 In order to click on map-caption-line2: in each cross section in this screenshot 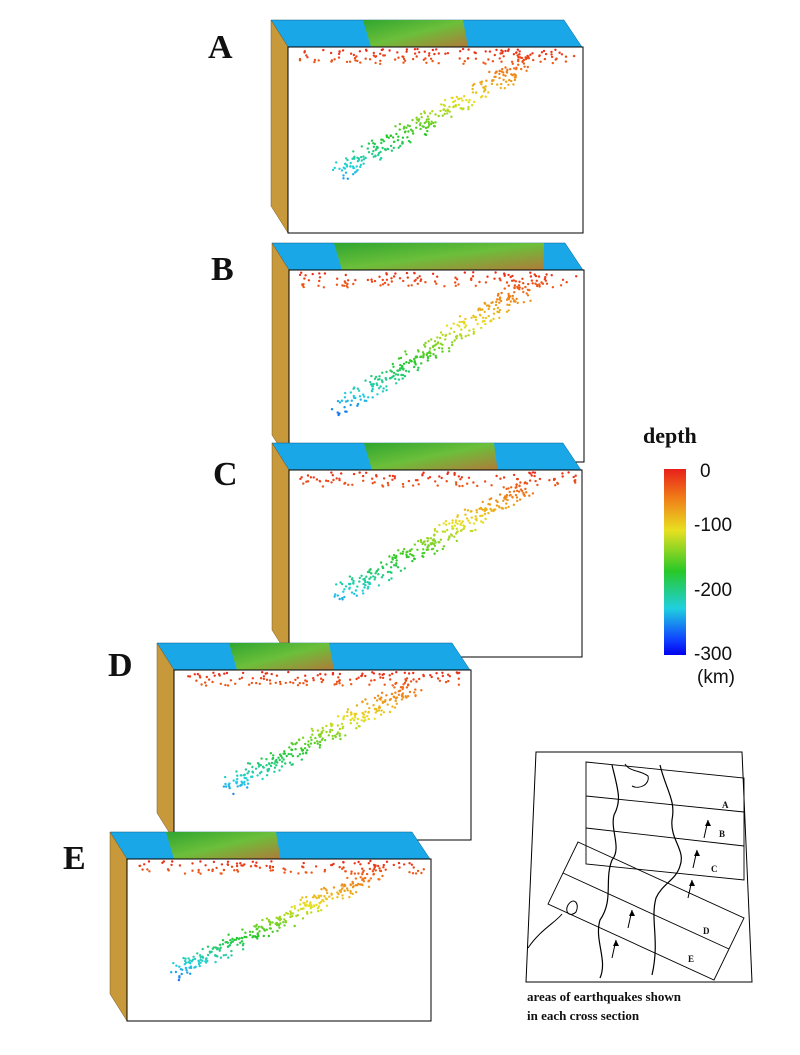, I will do `click(583, 1015)`.